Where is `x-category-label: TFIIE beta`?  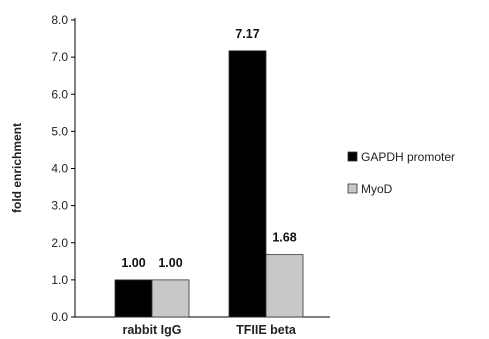
x-category-label: TFIIE beta is located at coordinates (266, 330).